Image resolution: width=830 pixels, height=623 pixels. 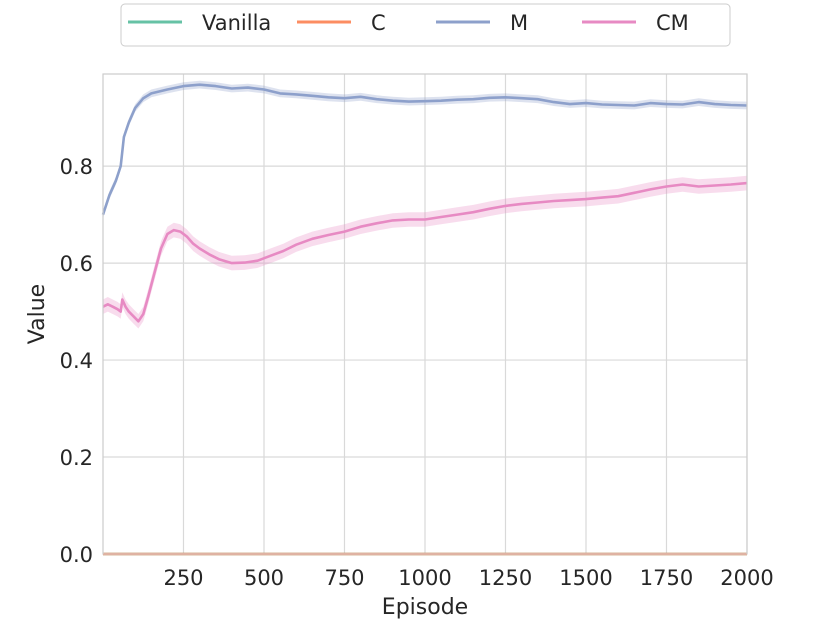 What do you see at coordinates (76, 361) in the screenshot?
I see `y-tick-label: 0.4` at bounding box center [76, 361].